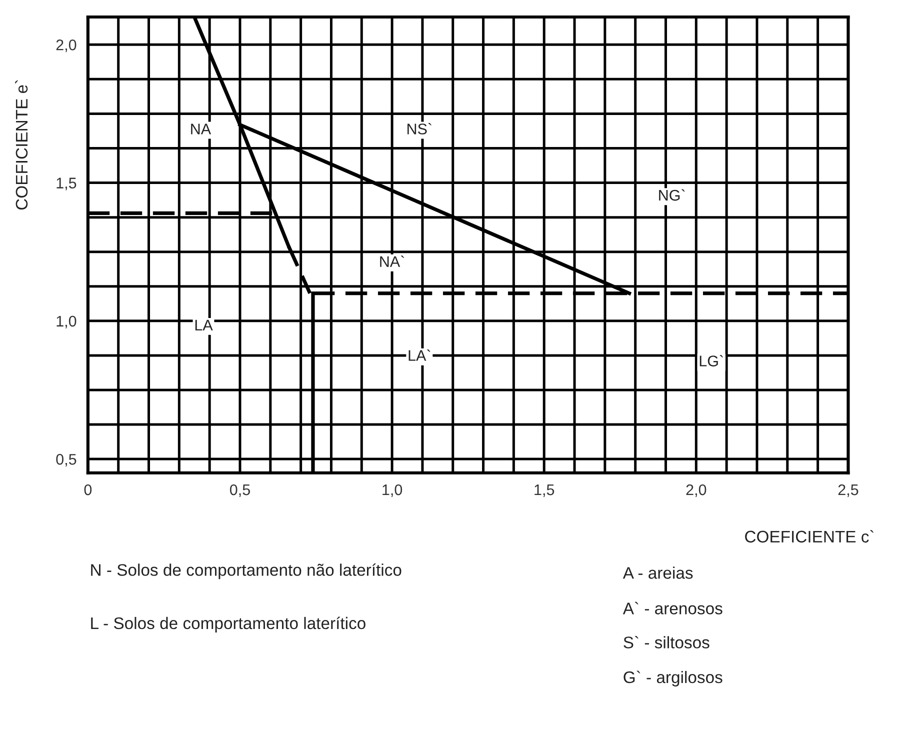 This screenshot has height=740, width=916. I want to click on y-tick-label: 2,0, so click(66, 46).